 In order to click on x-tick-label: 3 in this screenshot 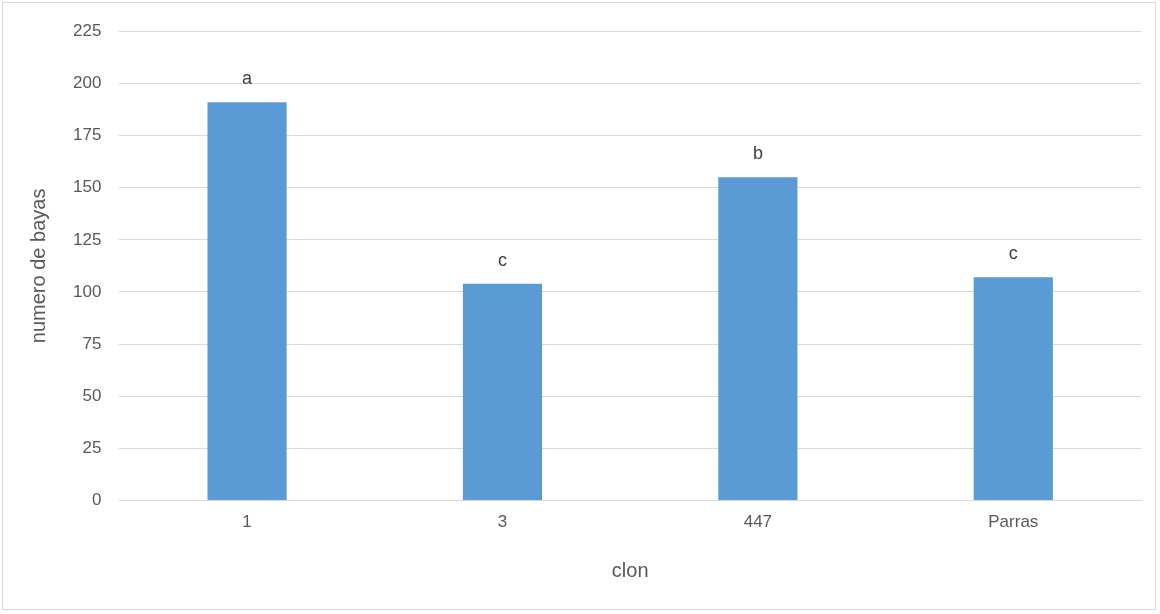, I will do `click(502, 522)`.